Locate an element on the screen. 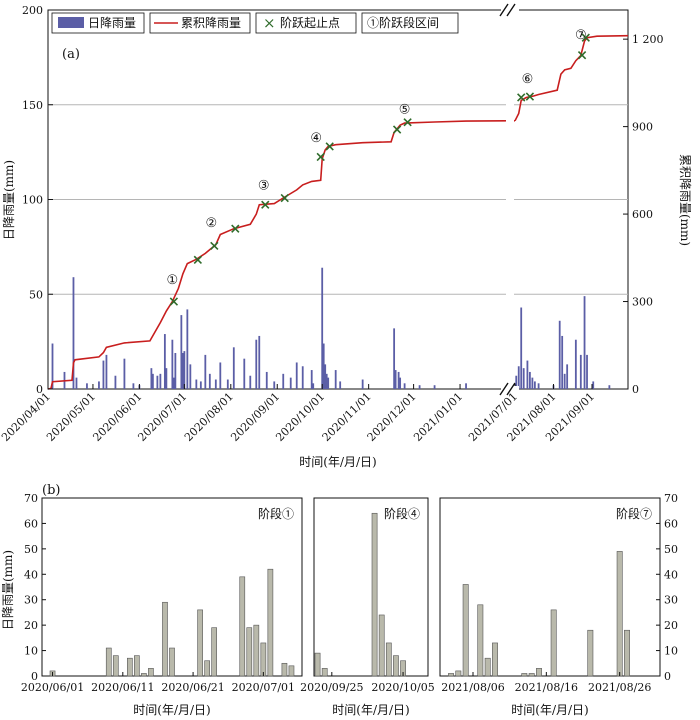 Image resolution: width=700 pixels, height=720 pixels. stage-label: ⑤ is located at coordinates (405, 109).